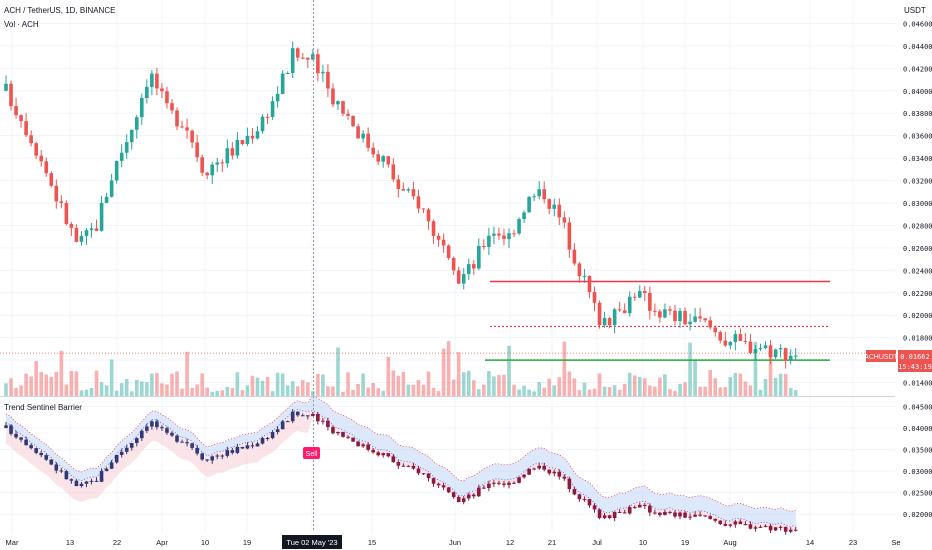 The image size is (932, 550). Describe the element at coordinates (312, 542) in the screenshot. I see `crosshair-date-tag` at that location.